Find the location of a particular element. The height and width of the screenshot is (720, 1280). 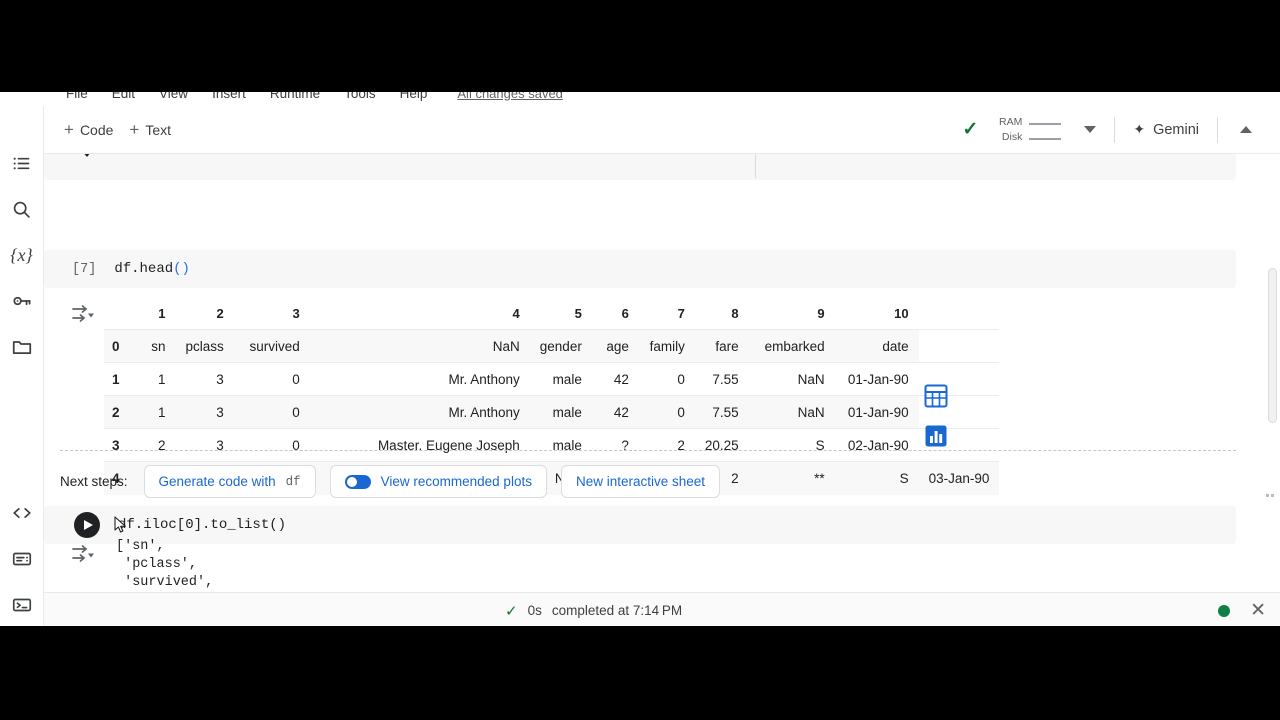

generate-code-button: Generate code with df is located at coordinates (229, 481).